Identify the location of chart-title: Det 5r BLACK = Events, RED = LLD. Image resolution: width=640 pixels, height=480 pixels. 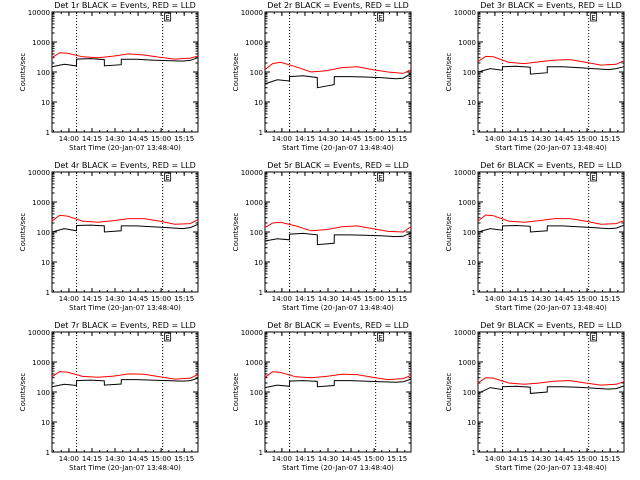
(338, 165).